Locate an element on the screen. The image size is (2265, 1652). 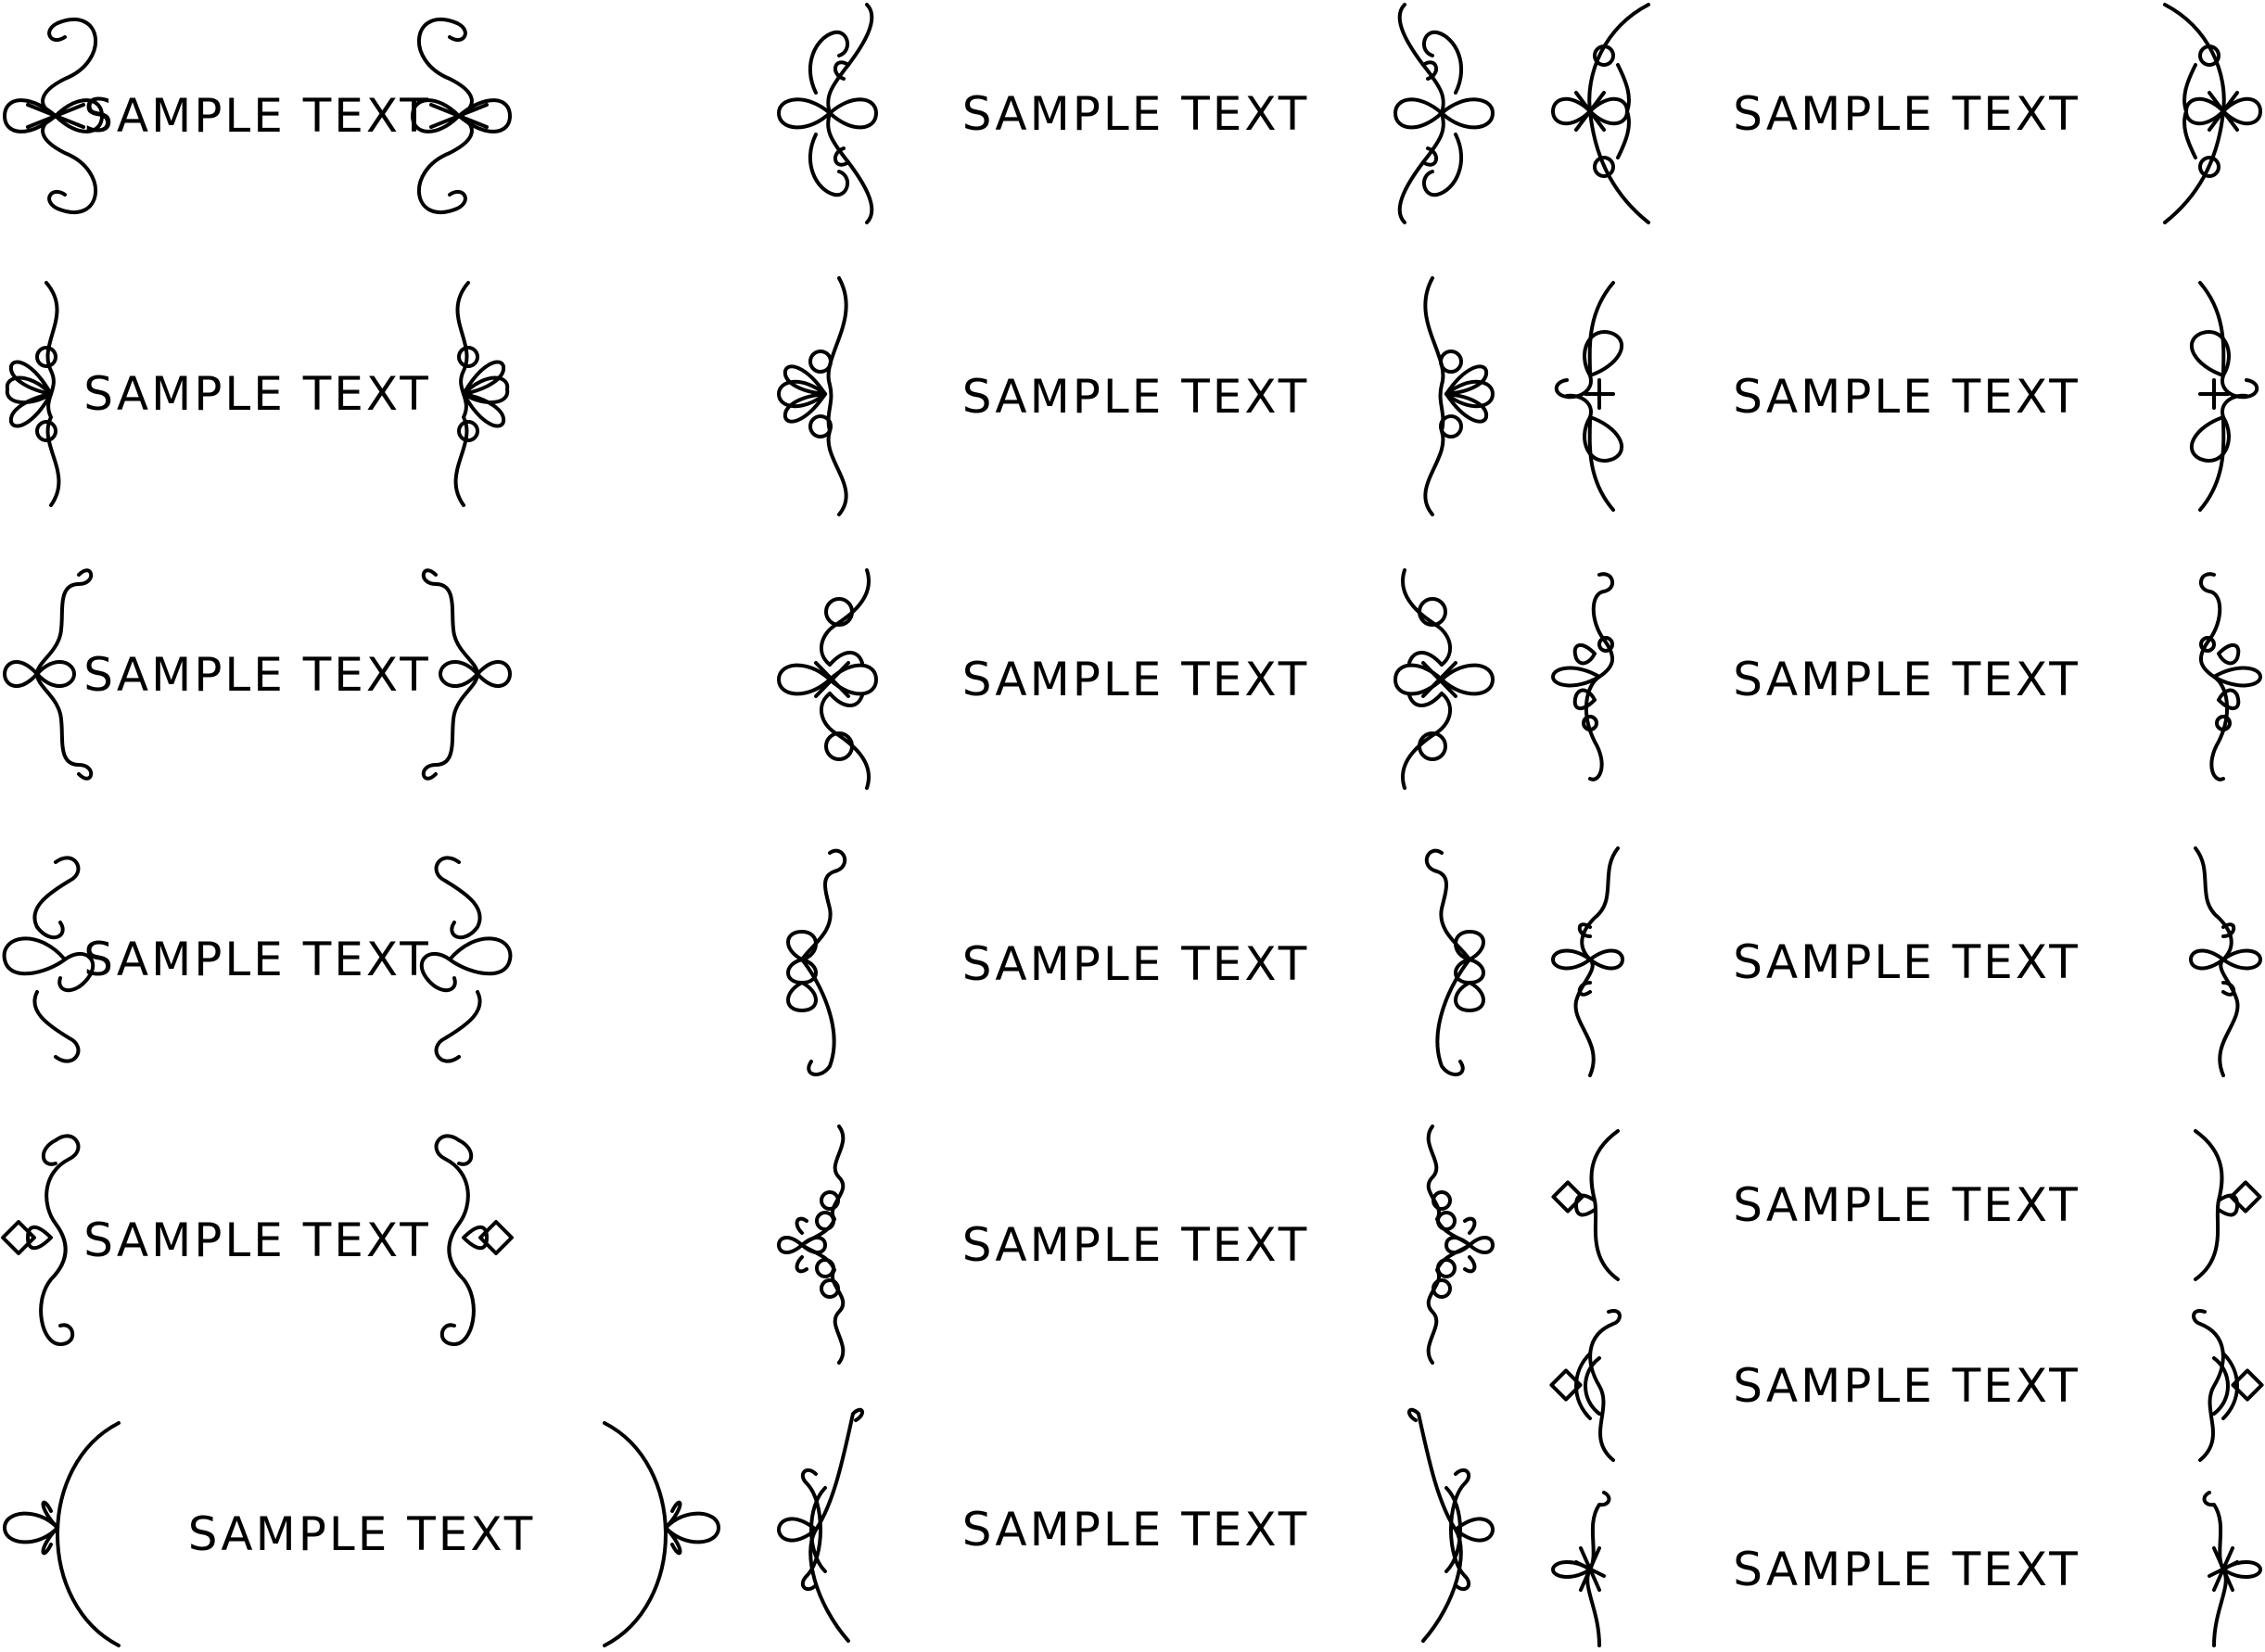
pretzel-knot-left-ornament is located at coordinates (1589, 397).